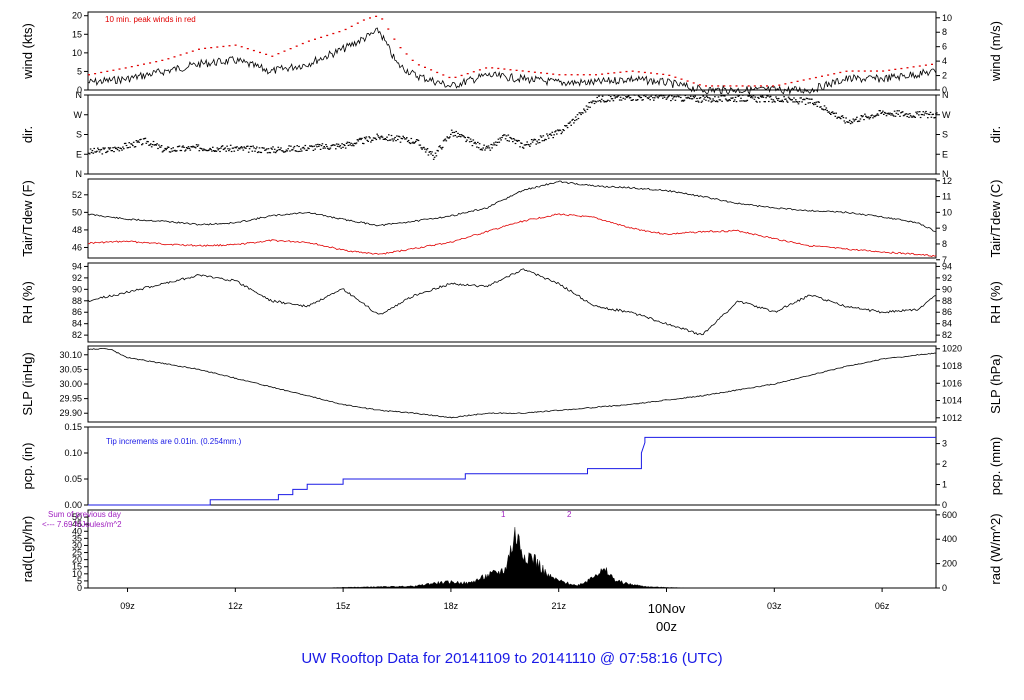 The width and height of the screenshot is (1024, 700). I want to click on precipitation-line, so click(512, 471).